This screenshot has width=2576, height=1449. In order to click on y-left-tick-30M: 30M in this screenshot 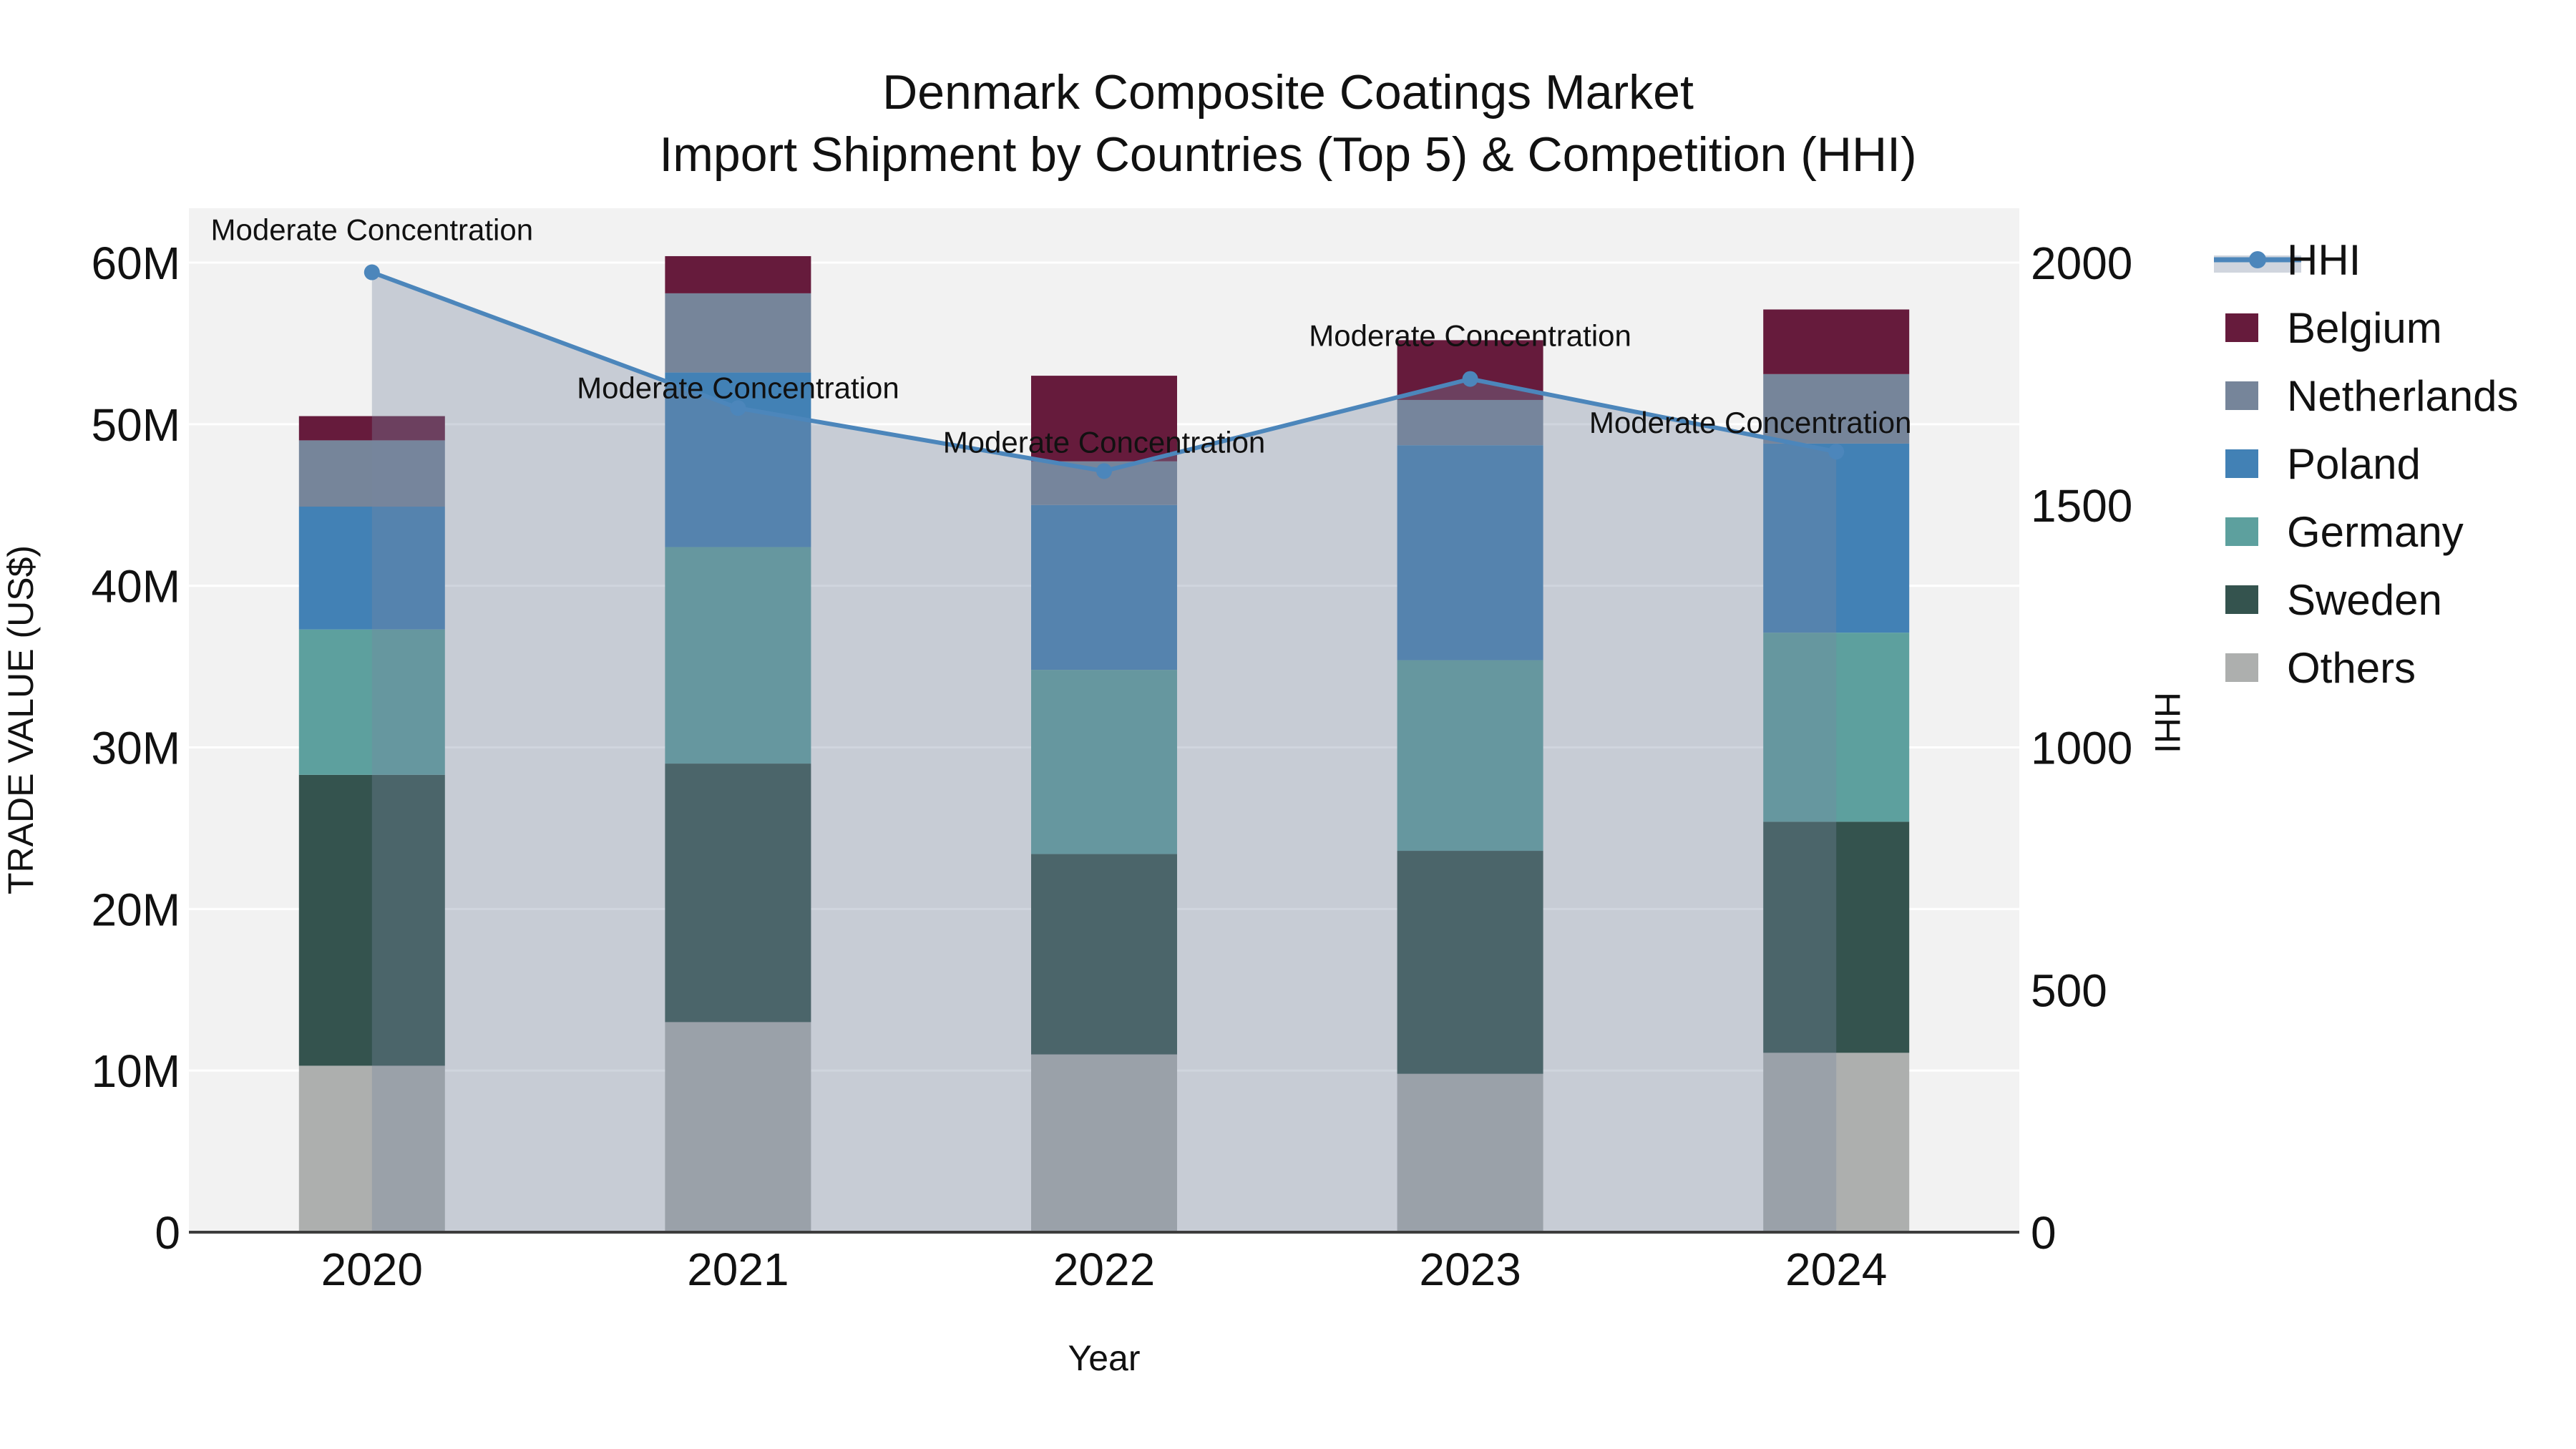, I will do `click(136, 748)`.